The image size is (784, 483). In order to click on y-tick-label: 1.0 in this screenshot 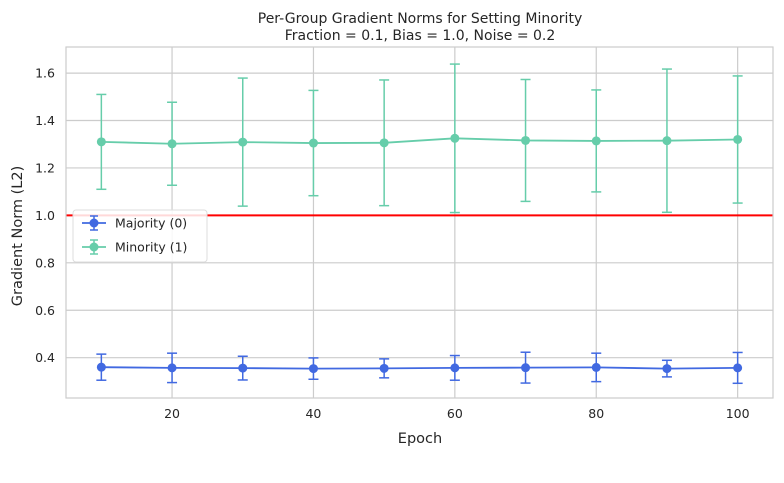, I will do `click(45, 215)`.